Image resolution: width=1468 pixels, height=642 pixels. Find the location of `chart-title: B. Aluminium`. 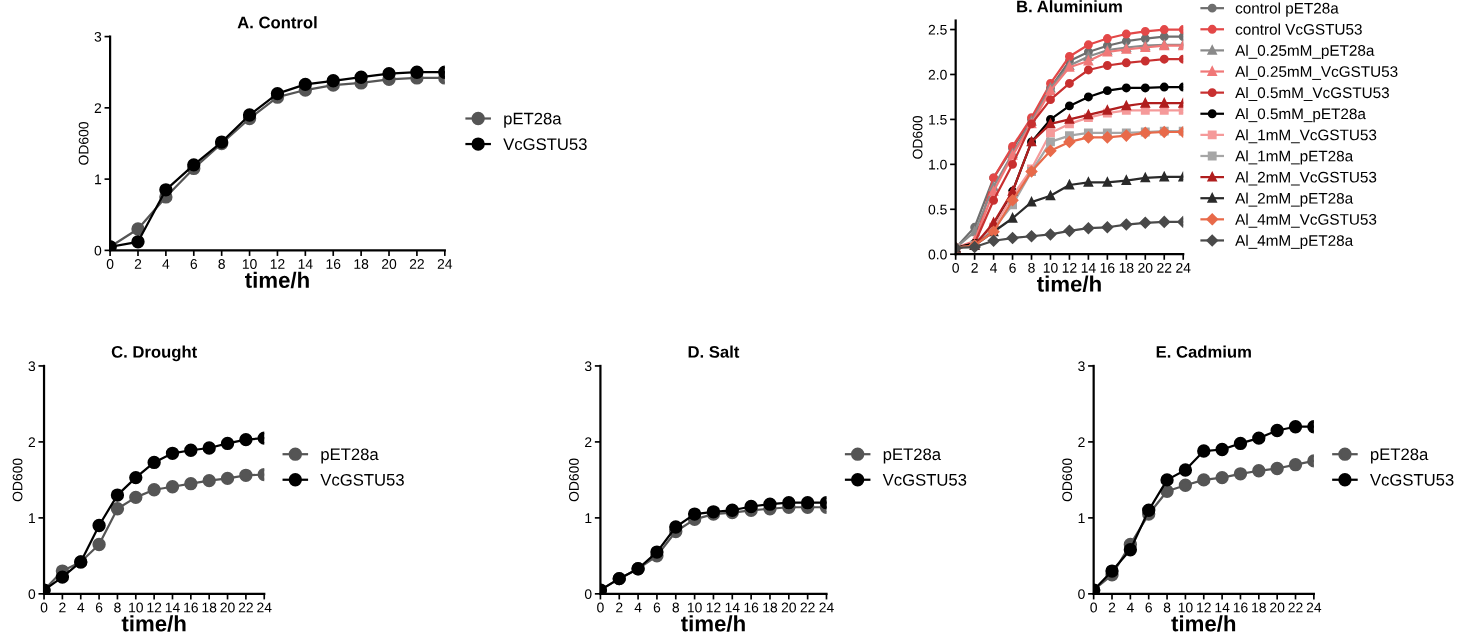

chart-title: B. Aluminium is located at coordinates (1069, 6).